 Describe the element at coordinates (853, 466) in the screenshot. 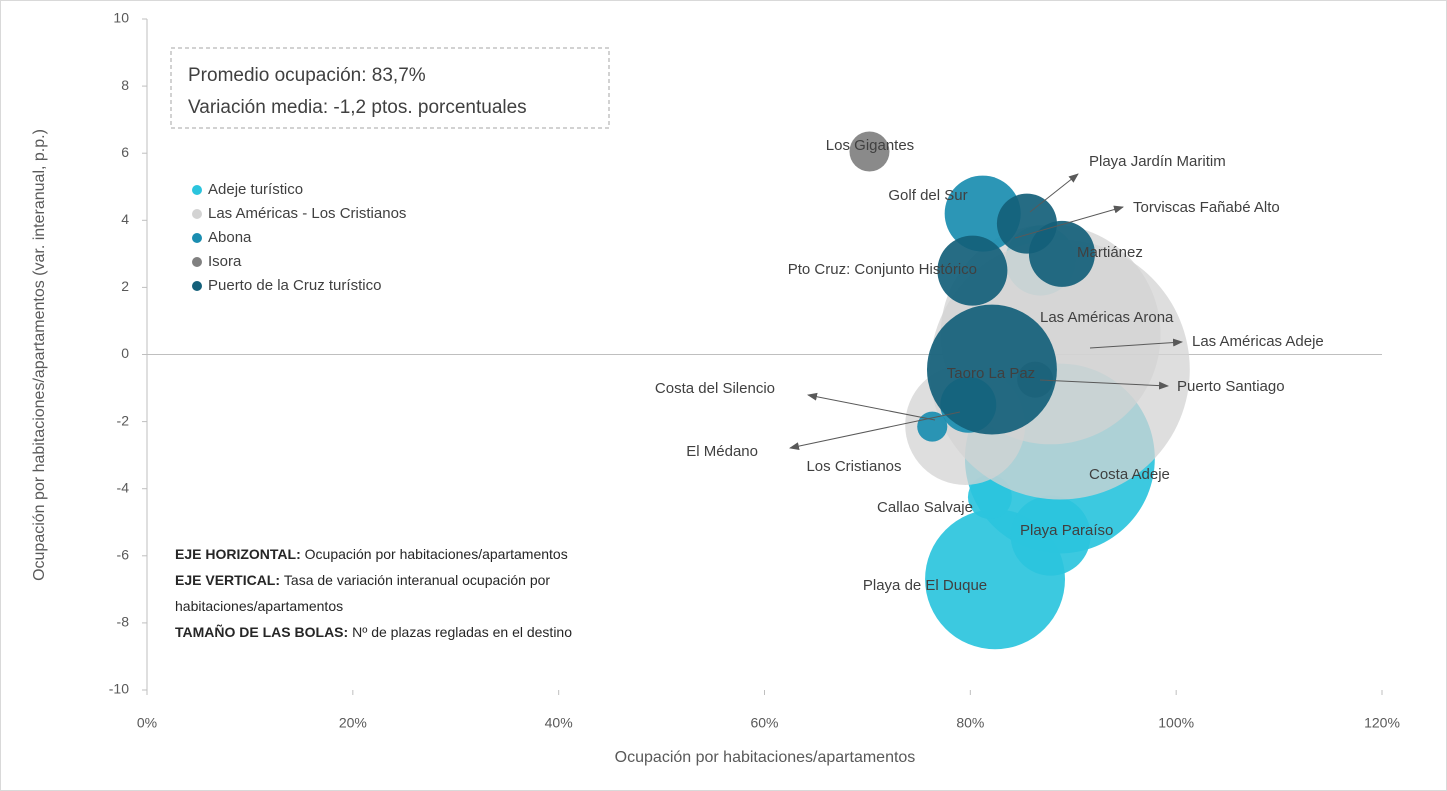

I see `bubble-label: Los Cristianos` at that location.